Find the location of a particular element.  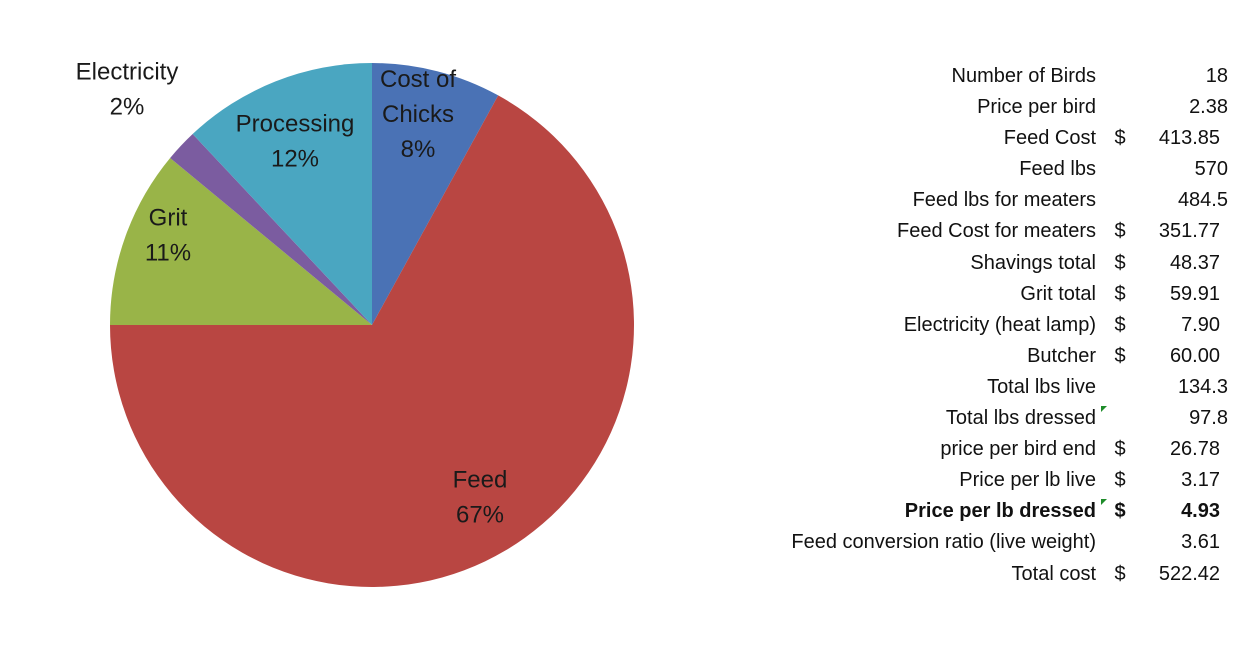

row-label: Total cost is located at coordinates (1053, 573).